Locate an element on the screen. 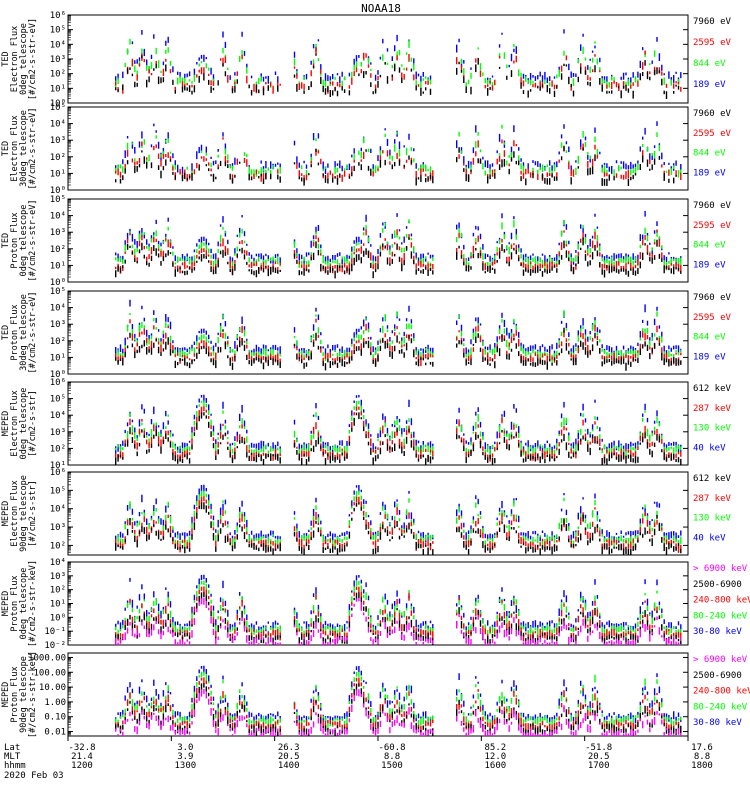 Image resolution: width=750 pixels, height=800 pixels. footer-date: 2020 Feb 03 is located at coordinates (34, 776).